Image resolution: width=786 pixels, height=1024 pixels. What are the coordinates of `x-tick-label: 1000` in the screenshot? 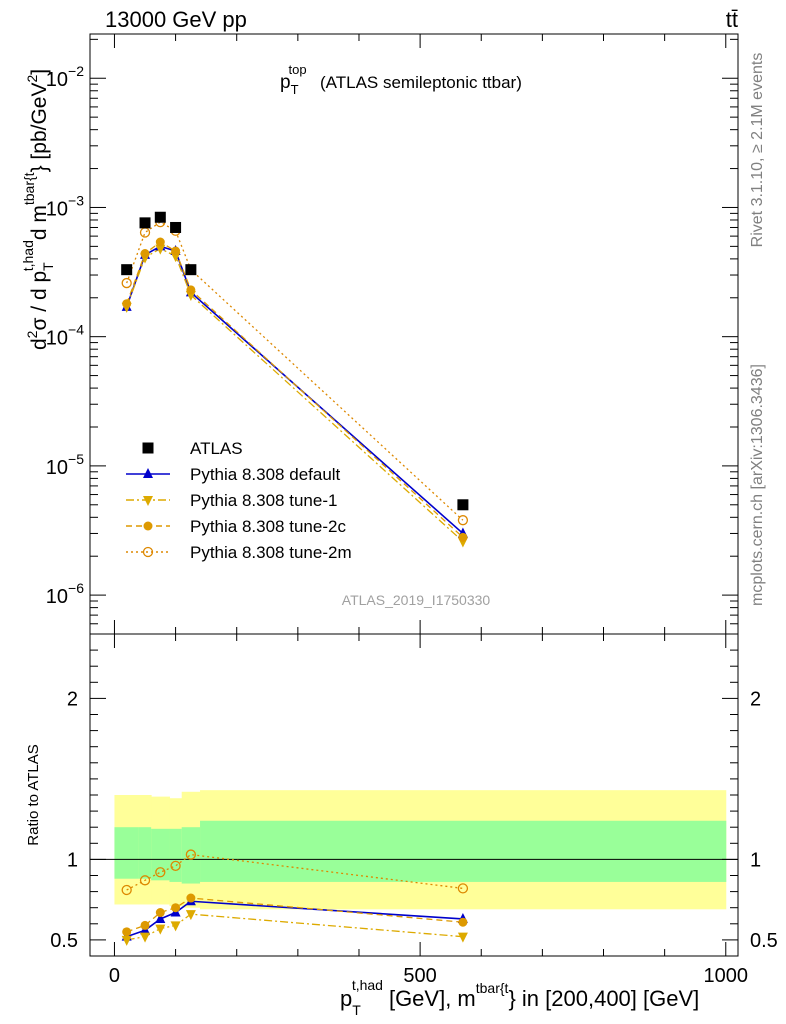 It's located at (726, 976).